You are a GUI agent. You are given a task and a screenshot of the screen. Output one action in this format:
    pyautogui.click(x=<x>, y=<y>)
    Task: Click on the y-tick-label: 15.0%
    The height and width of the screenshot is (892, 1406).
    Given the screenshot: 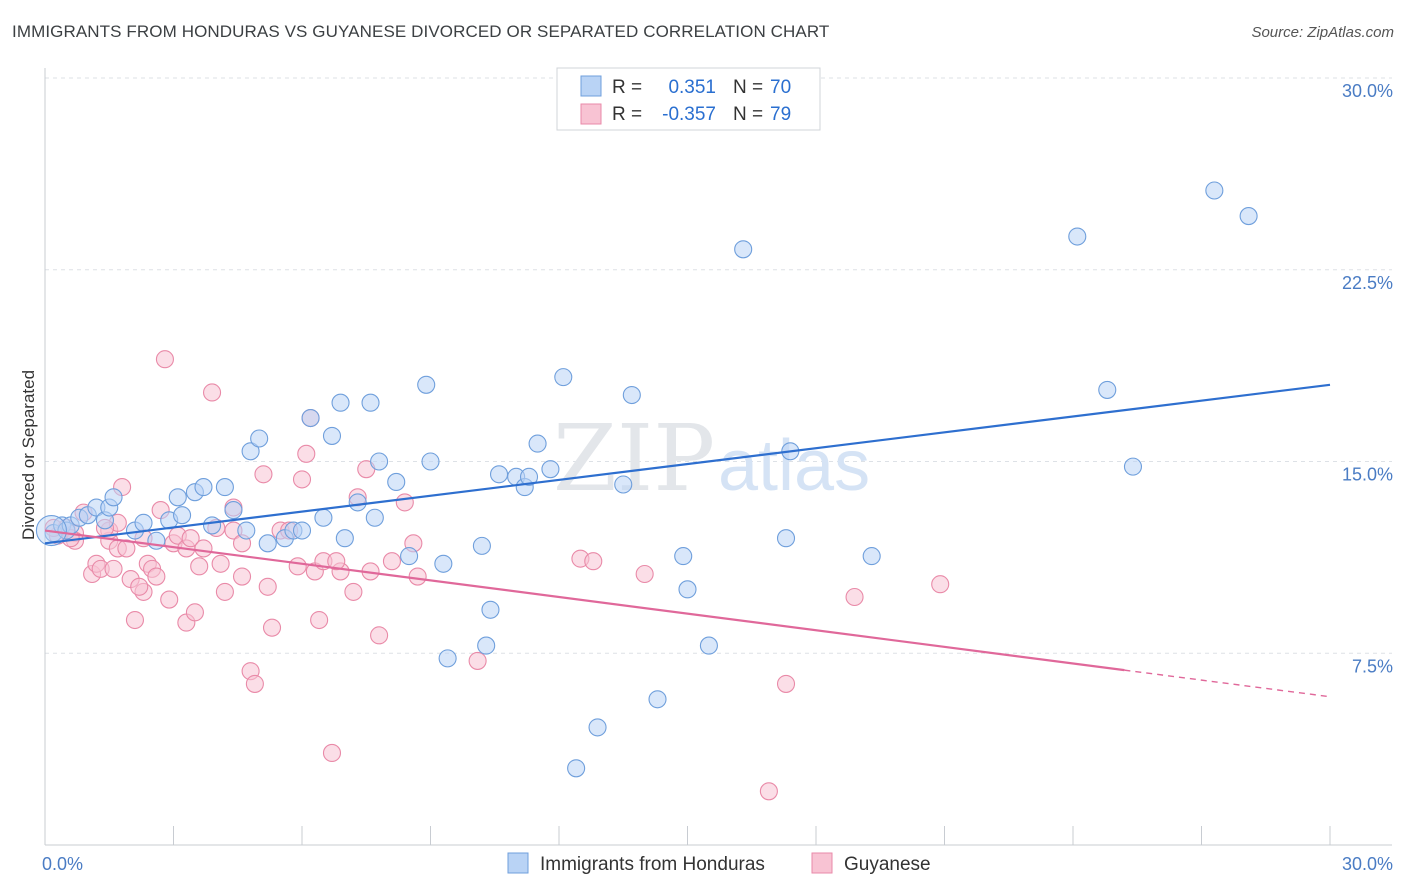 What is the action you would take?
    pyautogui.click(x=1367, y=475)
    